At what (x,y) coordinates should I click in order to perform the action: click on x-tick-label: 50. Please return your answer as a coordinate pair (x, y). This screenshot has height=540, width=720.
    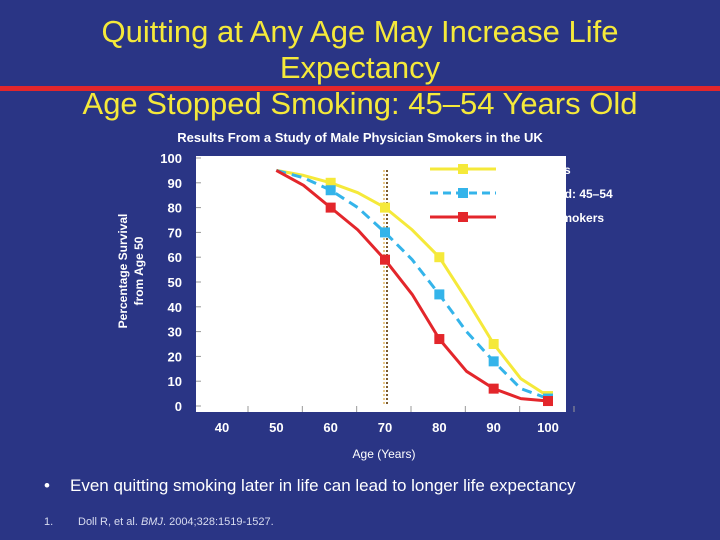
    Looking at the image, I should click on (276, 427).